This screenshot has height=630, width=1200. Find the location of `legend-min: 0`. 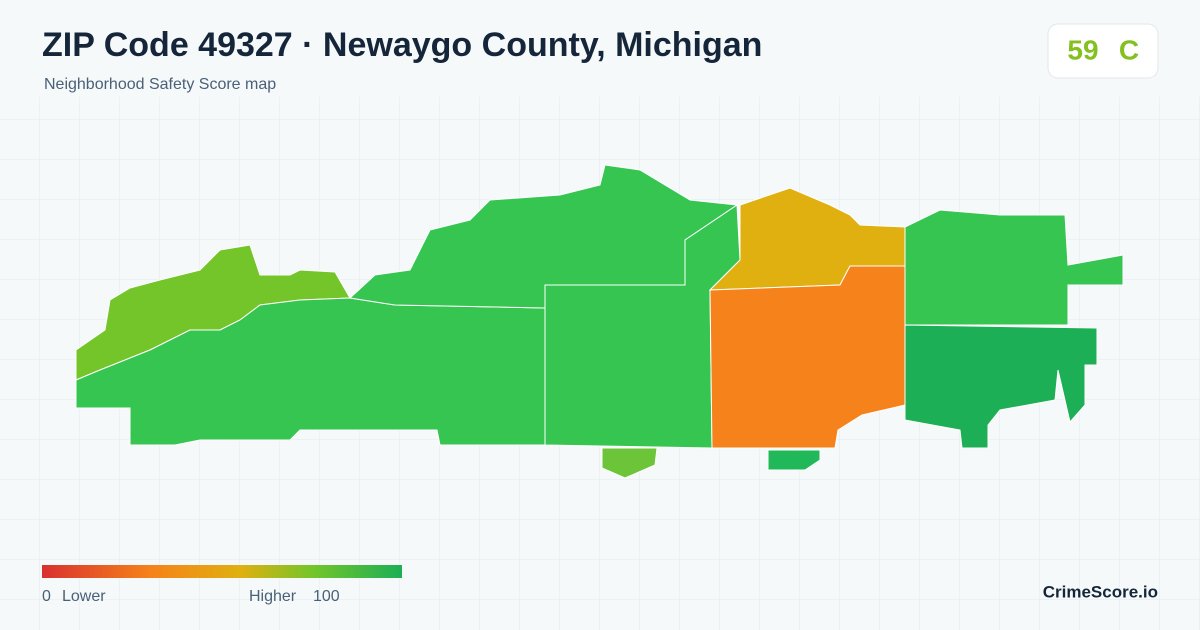

legend-min: 0 is located at coordinates (46, 596).